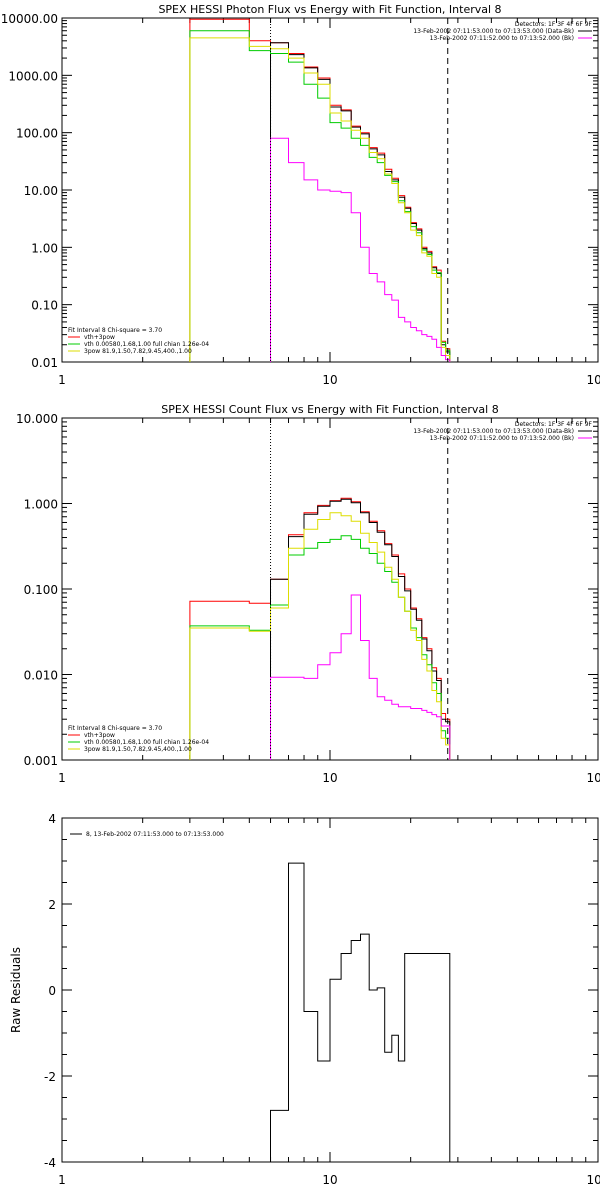  What do you see at coordinates (52, 819) in the screenshot?
I see `y-tick-label: 4` at bounding box center [52, 819].